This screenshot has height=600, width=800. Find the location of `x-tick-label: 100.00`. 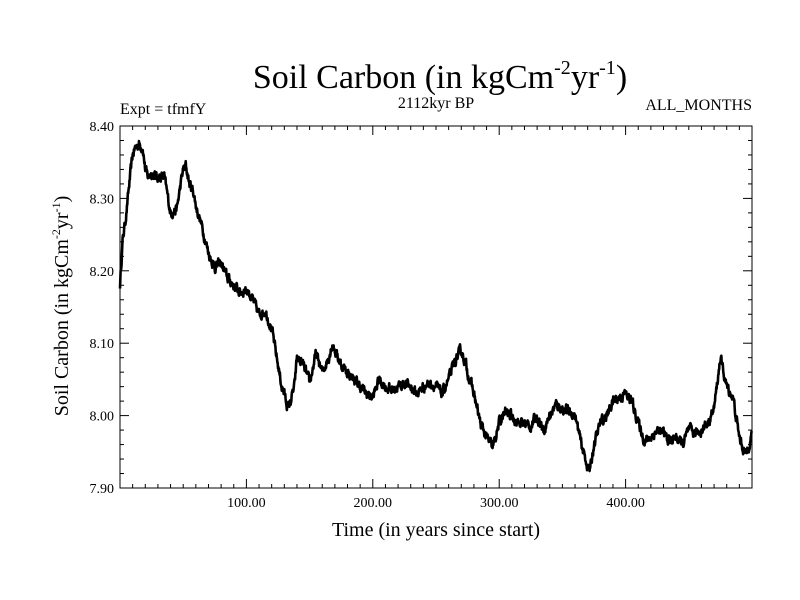

x-tick-label: 100.00 is located at coordinates (246, 503).